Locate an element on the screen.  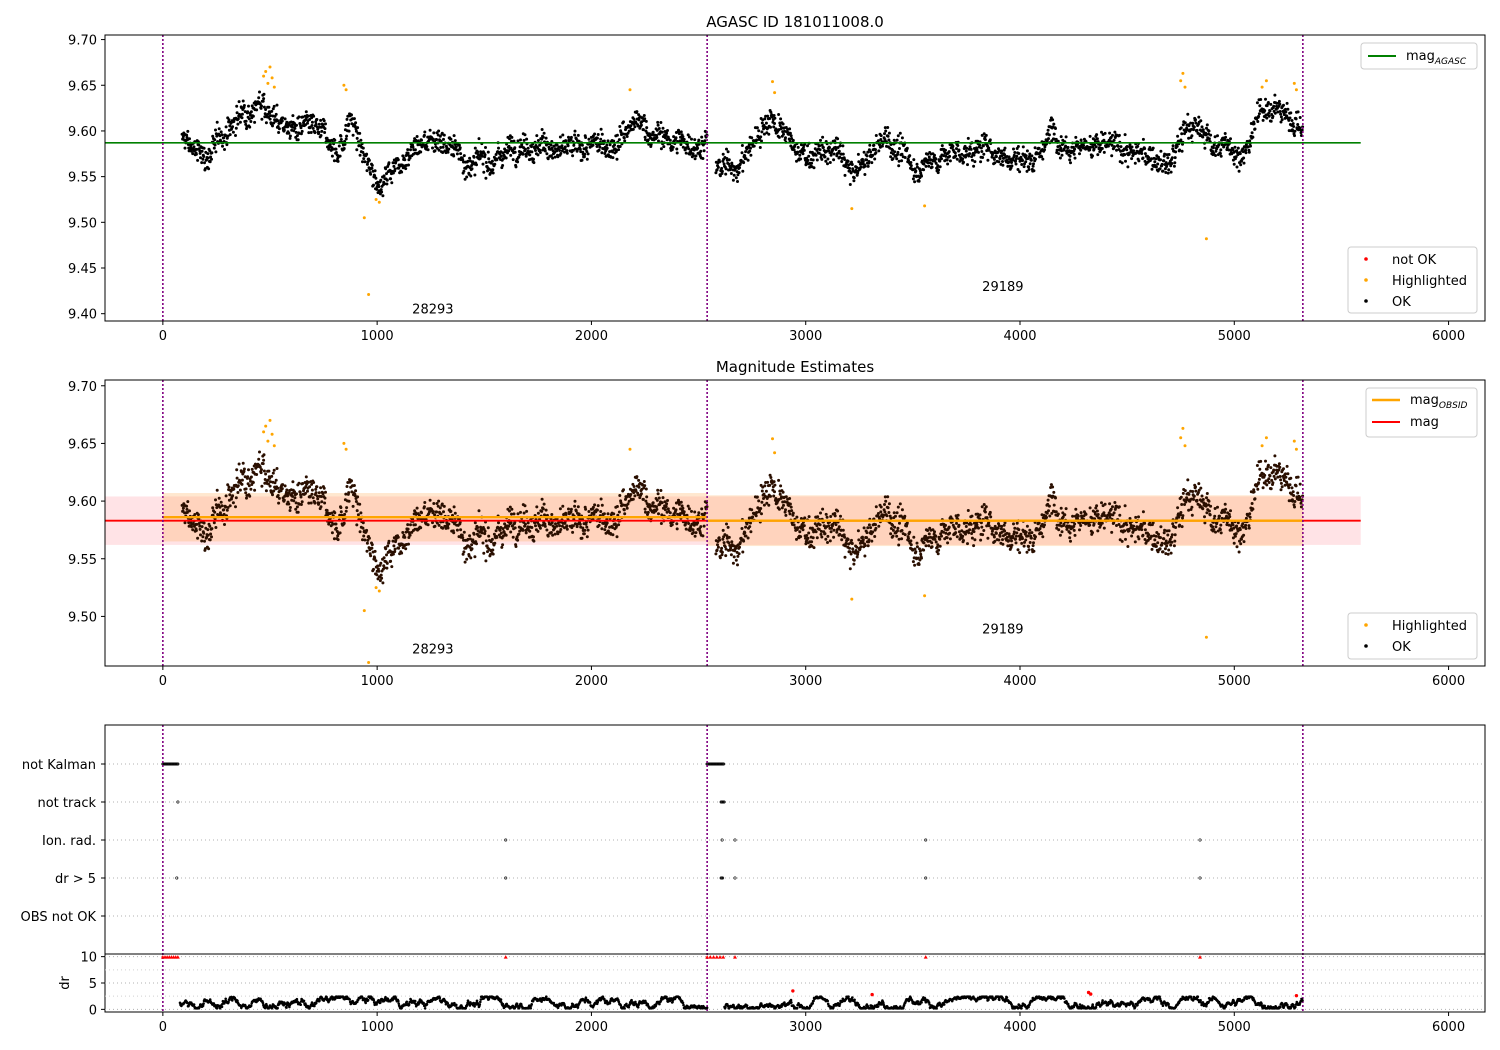
legend-highlighted-marker is located at coordinates (1366, 280).